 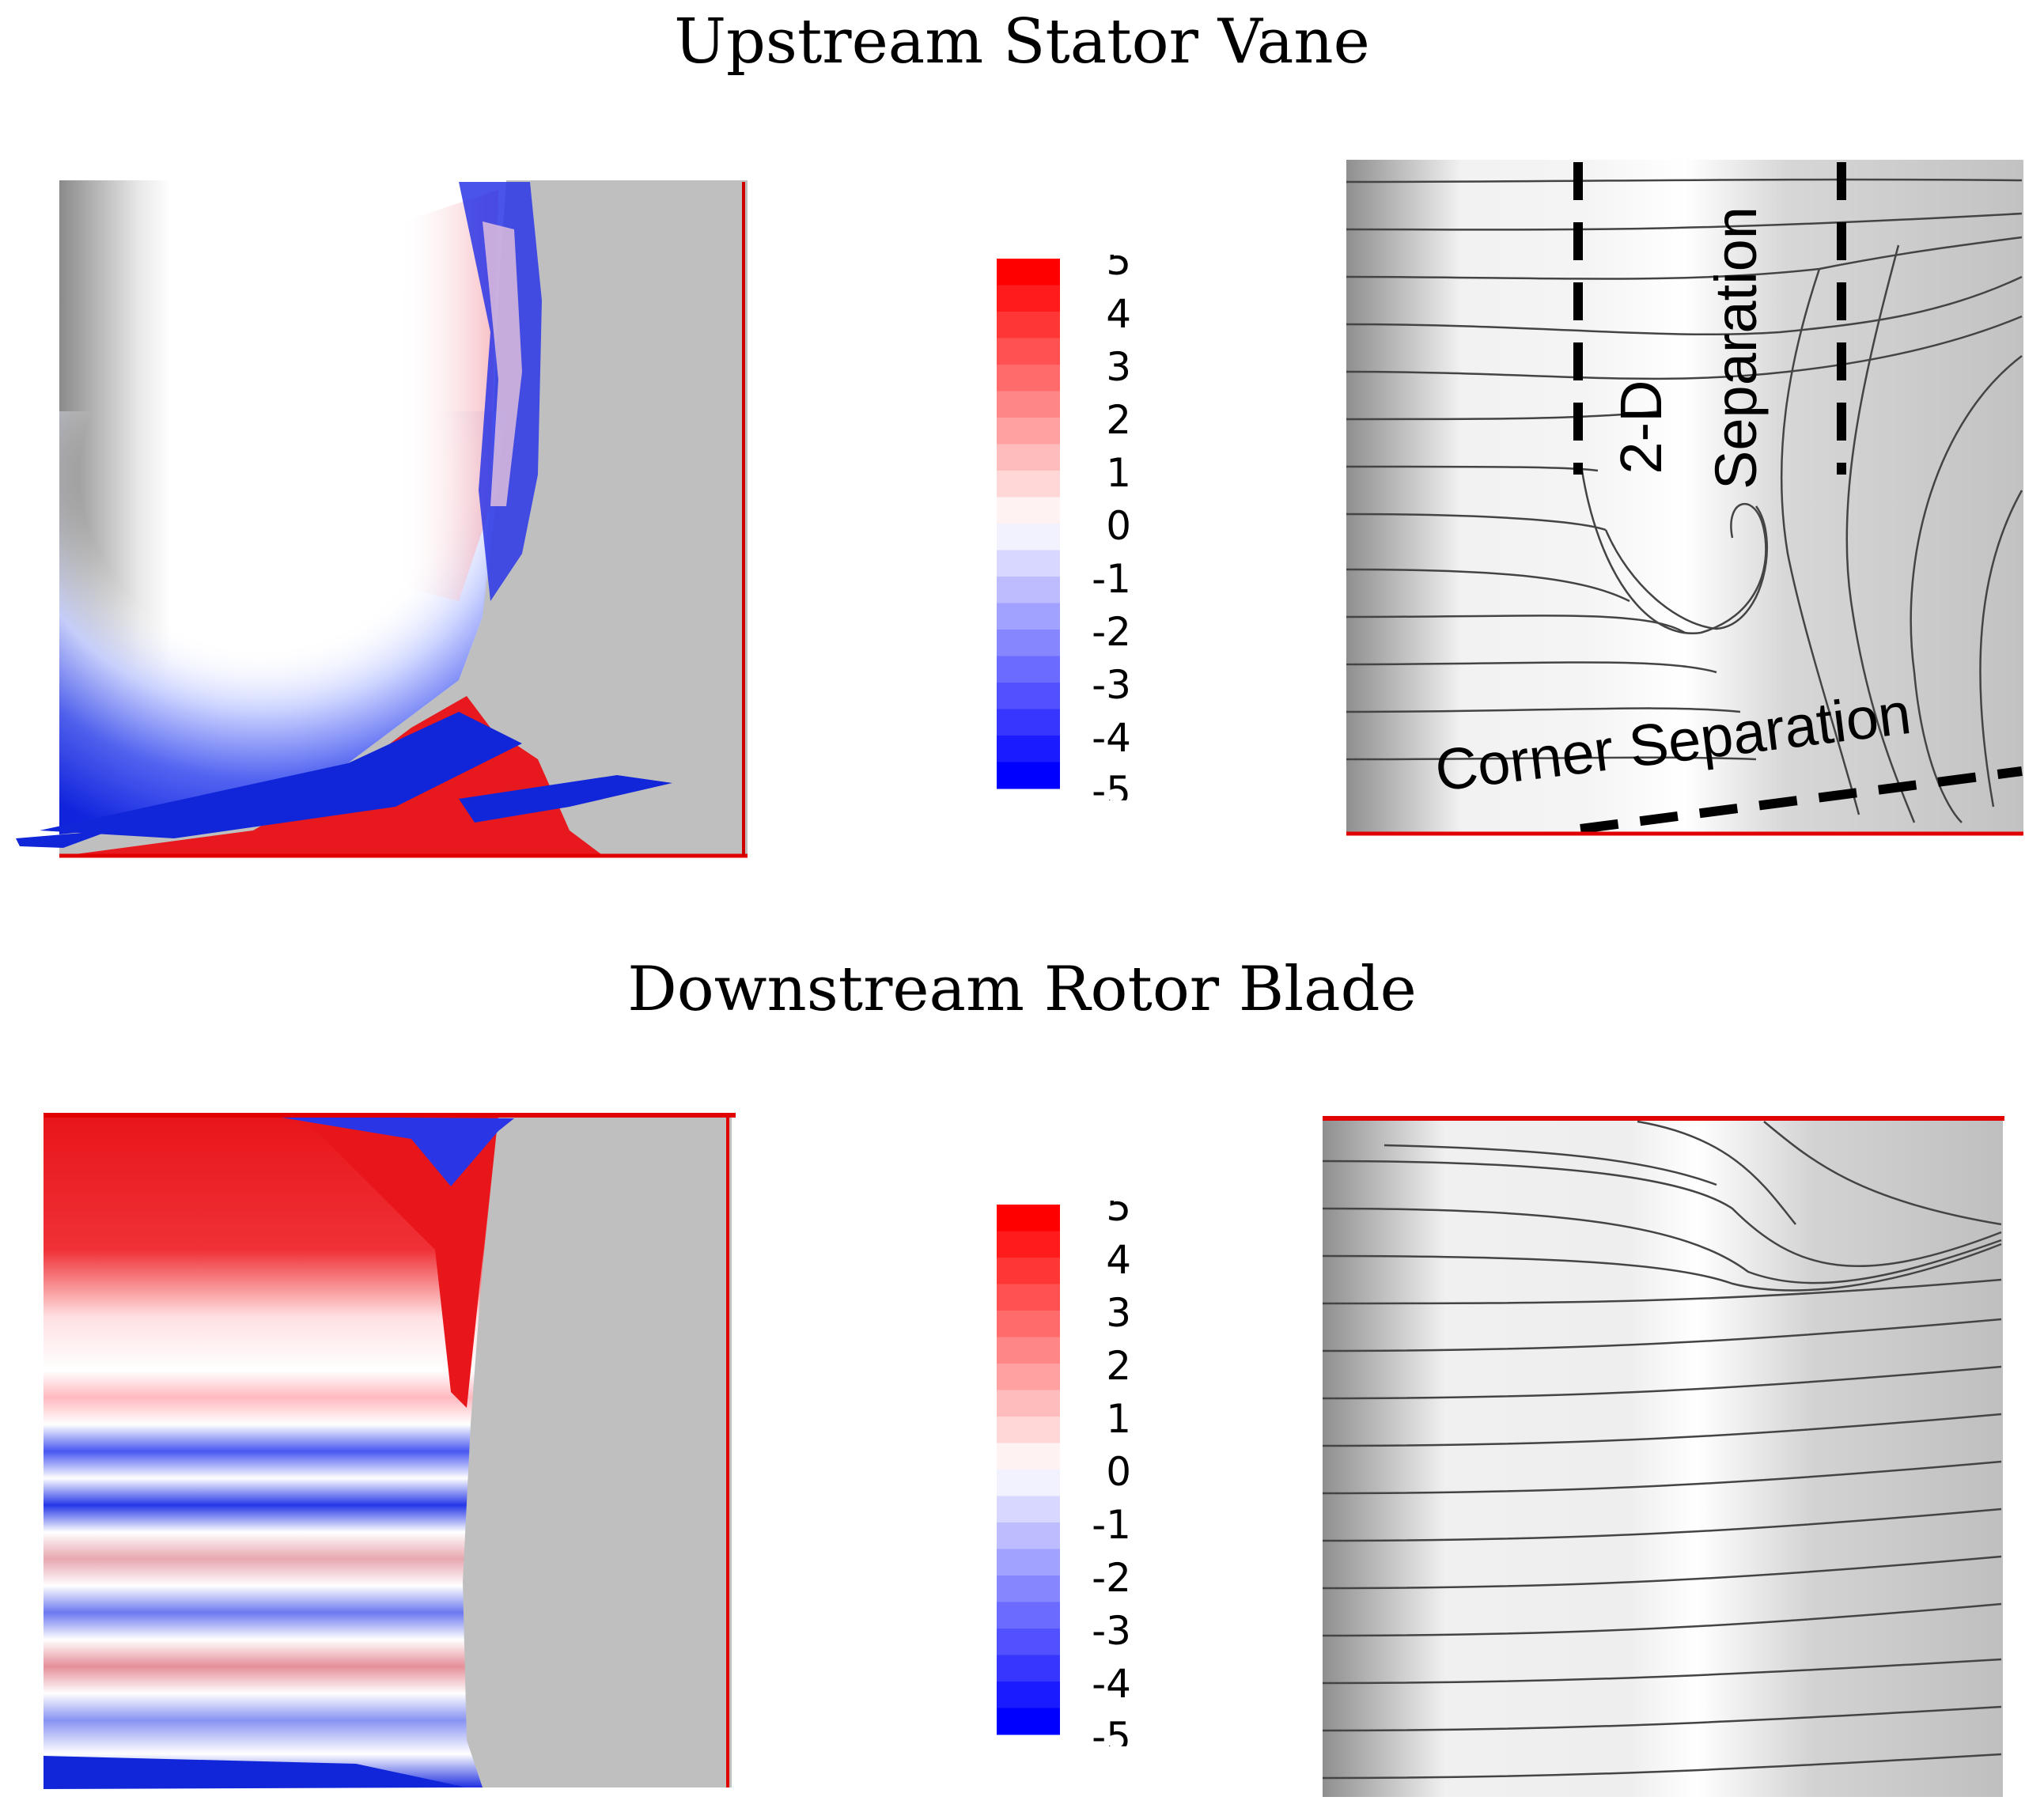 I want to click on colorbar-bottom-label: 1, so click(x=1118, y=1419).